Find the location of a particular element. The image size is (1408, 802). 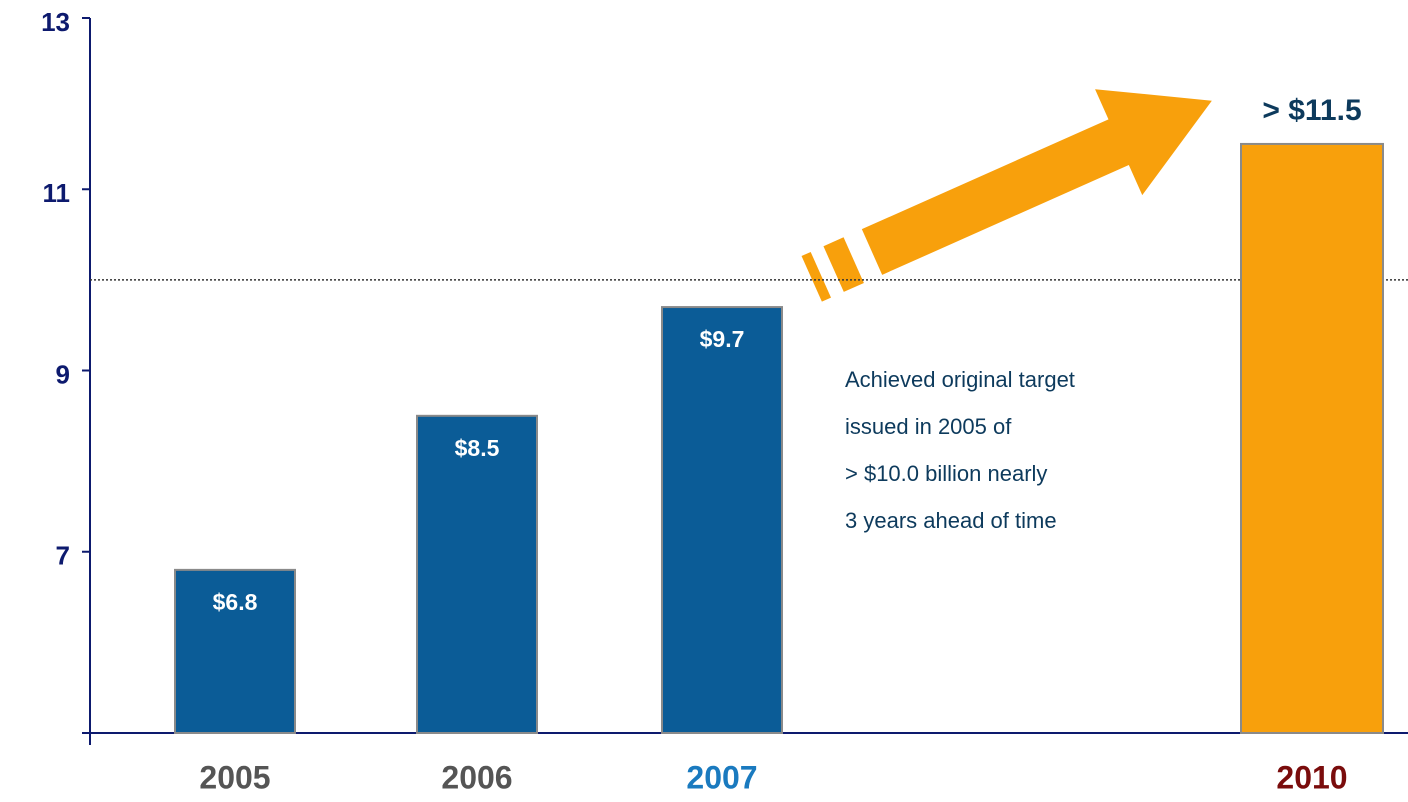

x-tick-label: 2005 is located at coordinates (234, 777).